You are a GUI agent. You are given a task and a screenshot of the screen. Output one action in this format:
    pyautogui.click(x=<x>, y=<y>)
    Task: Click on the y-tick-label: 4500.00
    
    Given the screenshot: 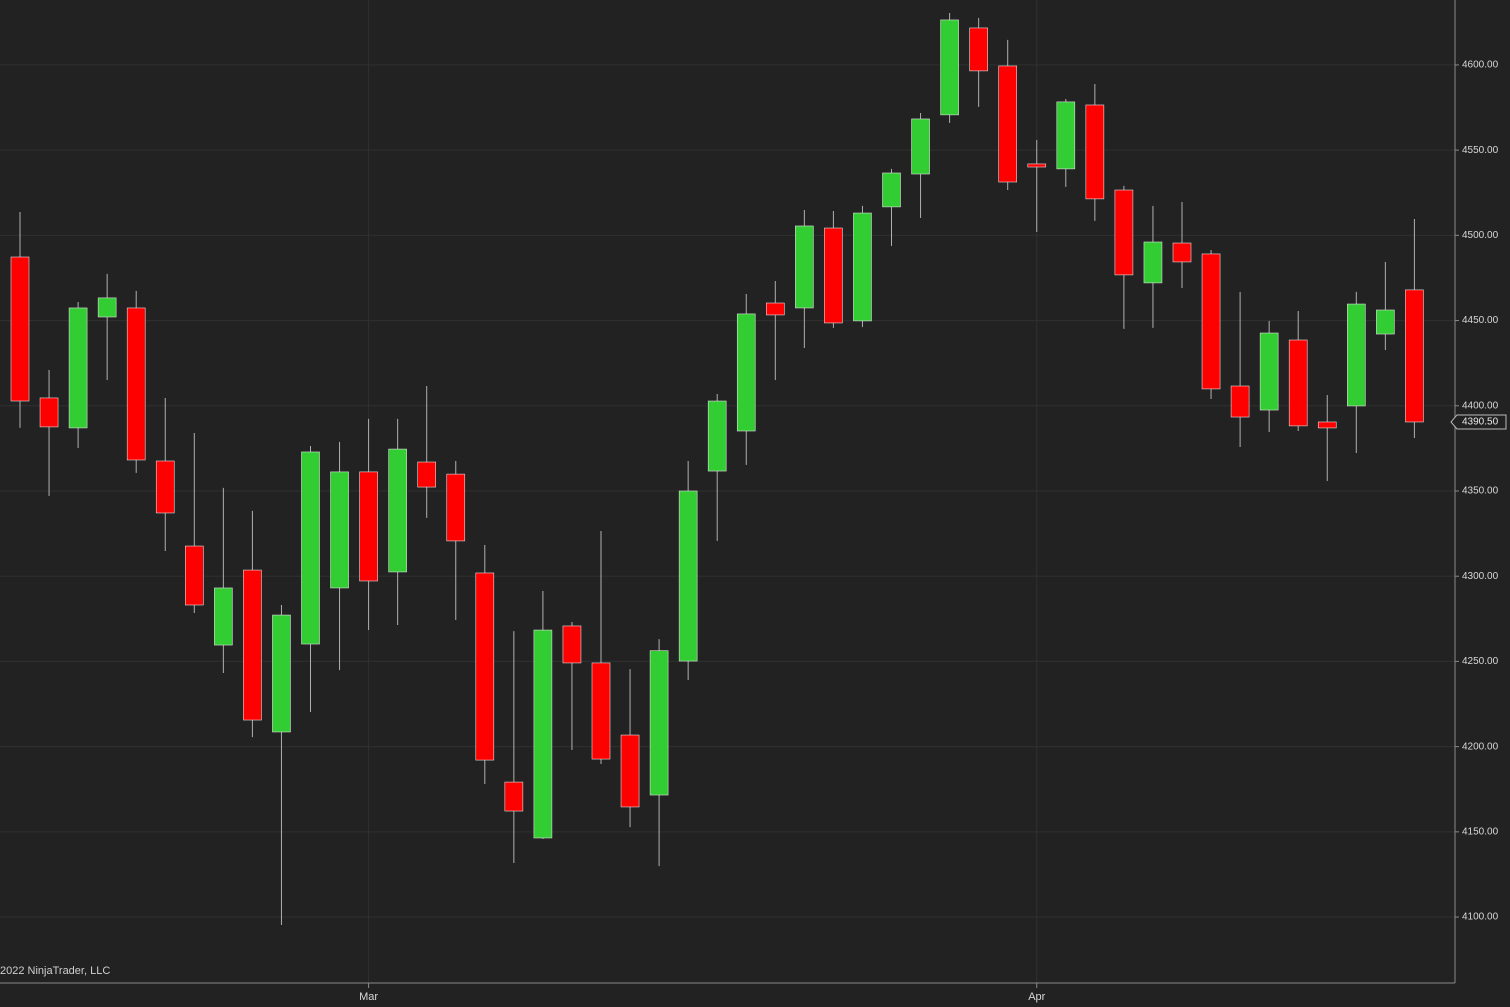 What is the action you would take?
    pyautogui.click(x=1480, y=235)
    